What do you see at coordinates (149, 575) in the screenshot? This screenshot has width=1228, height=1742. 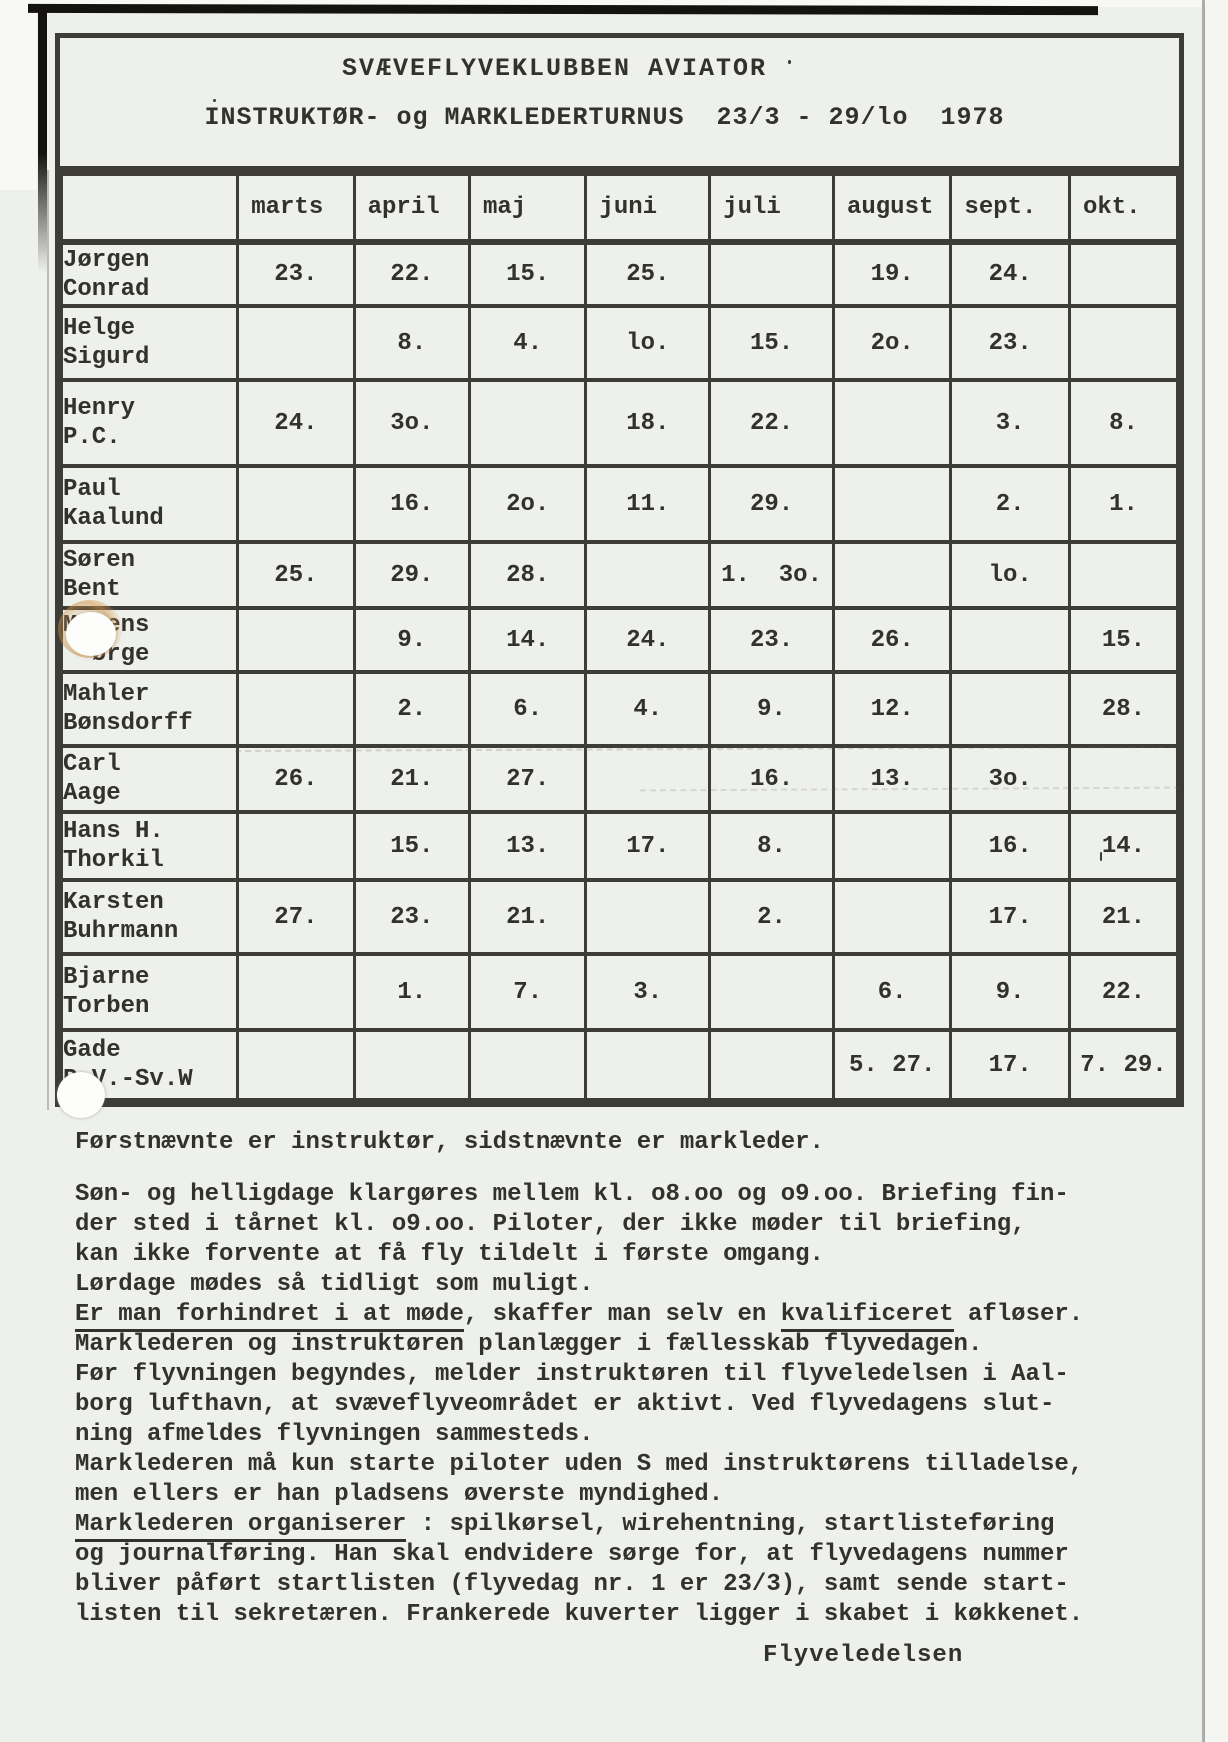 I see `person-name-cell: Søren Bent` at bounding box center [149, 575].